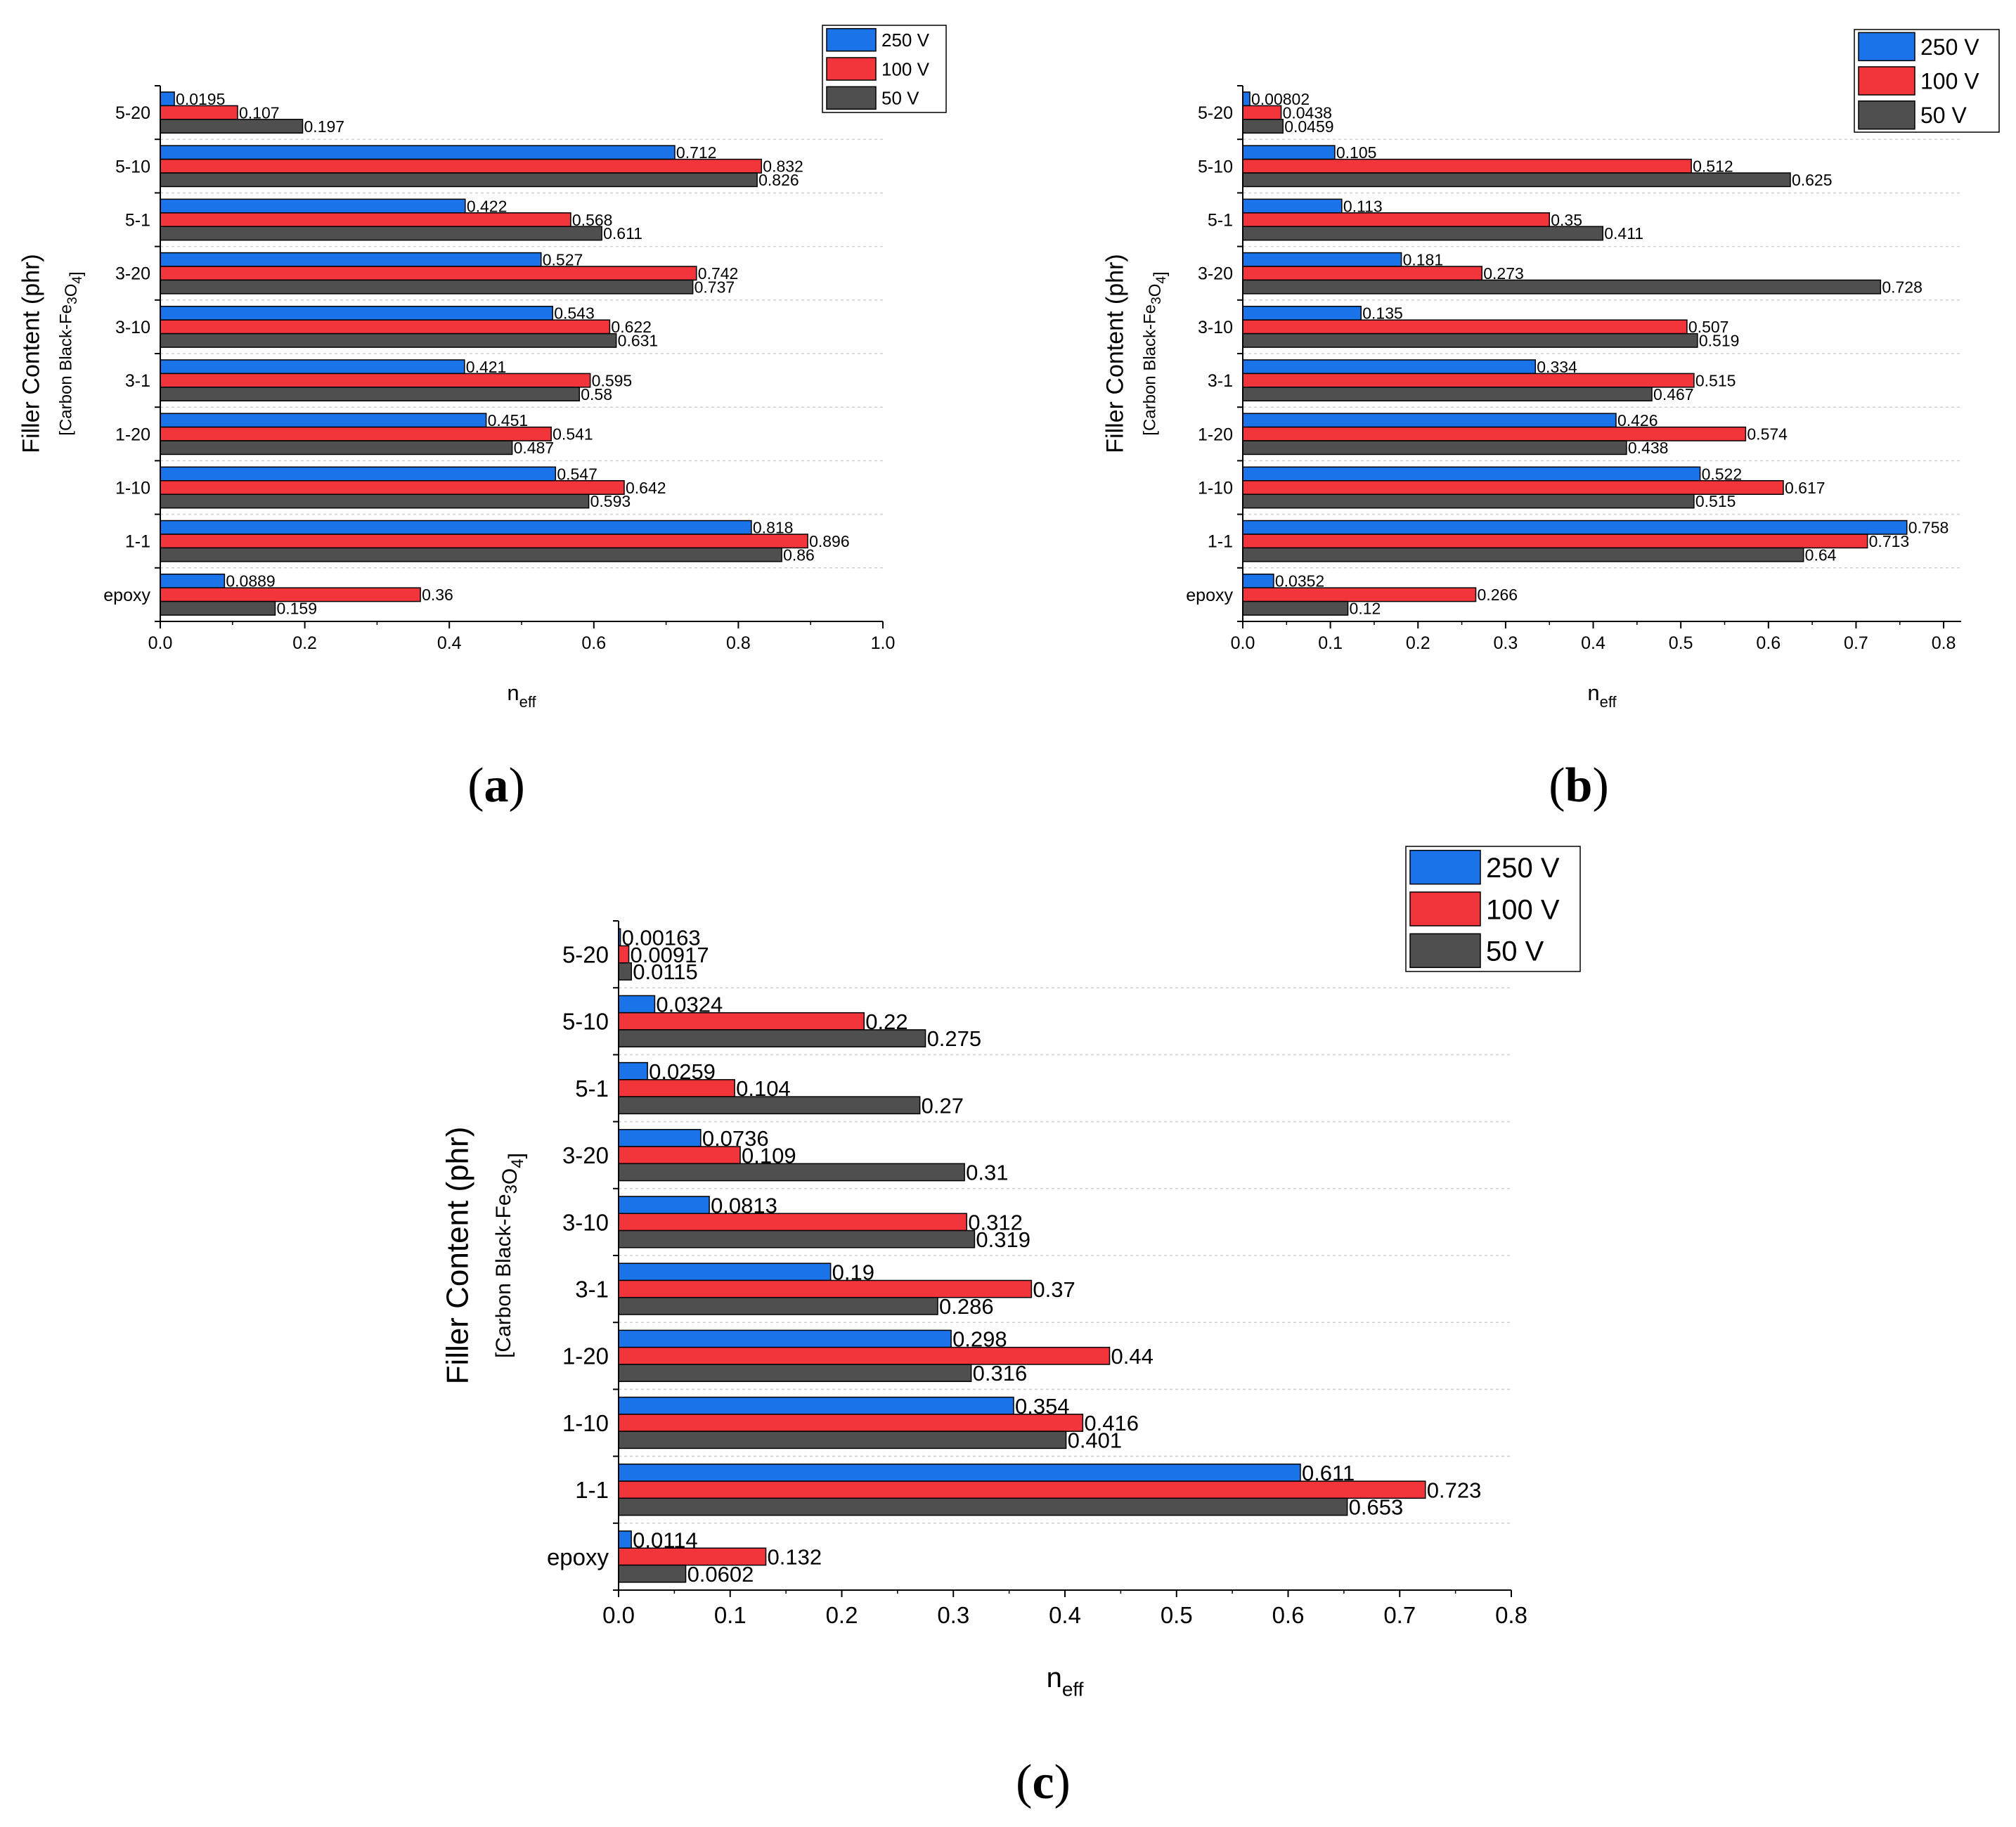  I want to click on data-label: 0.522, so click(1722, 474).